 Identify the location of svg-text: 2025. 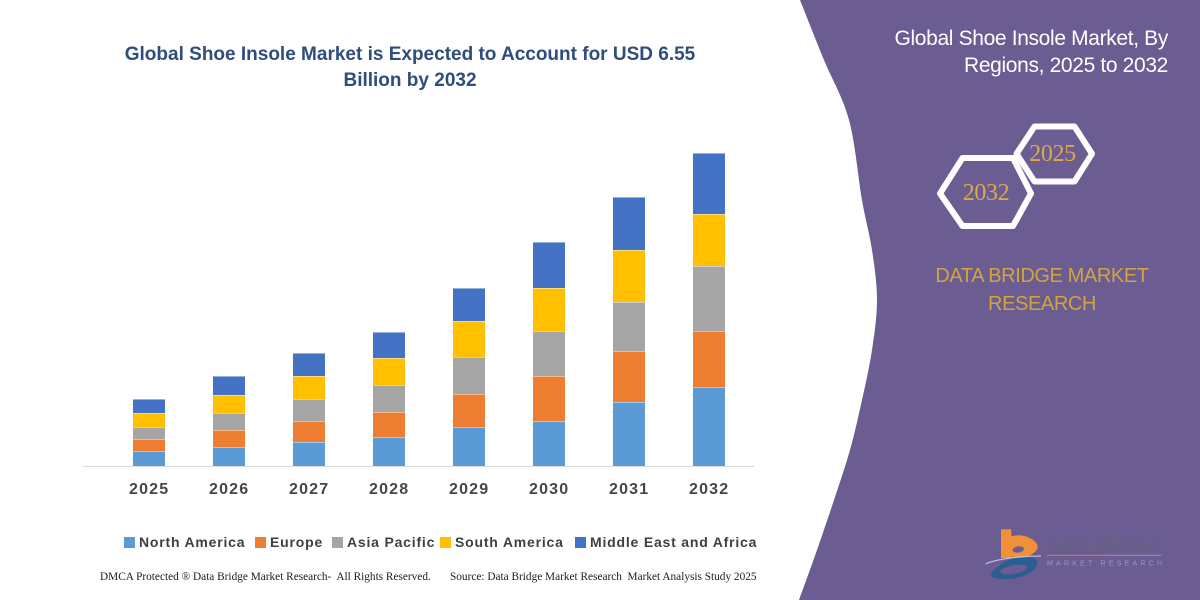
(1052, 154).